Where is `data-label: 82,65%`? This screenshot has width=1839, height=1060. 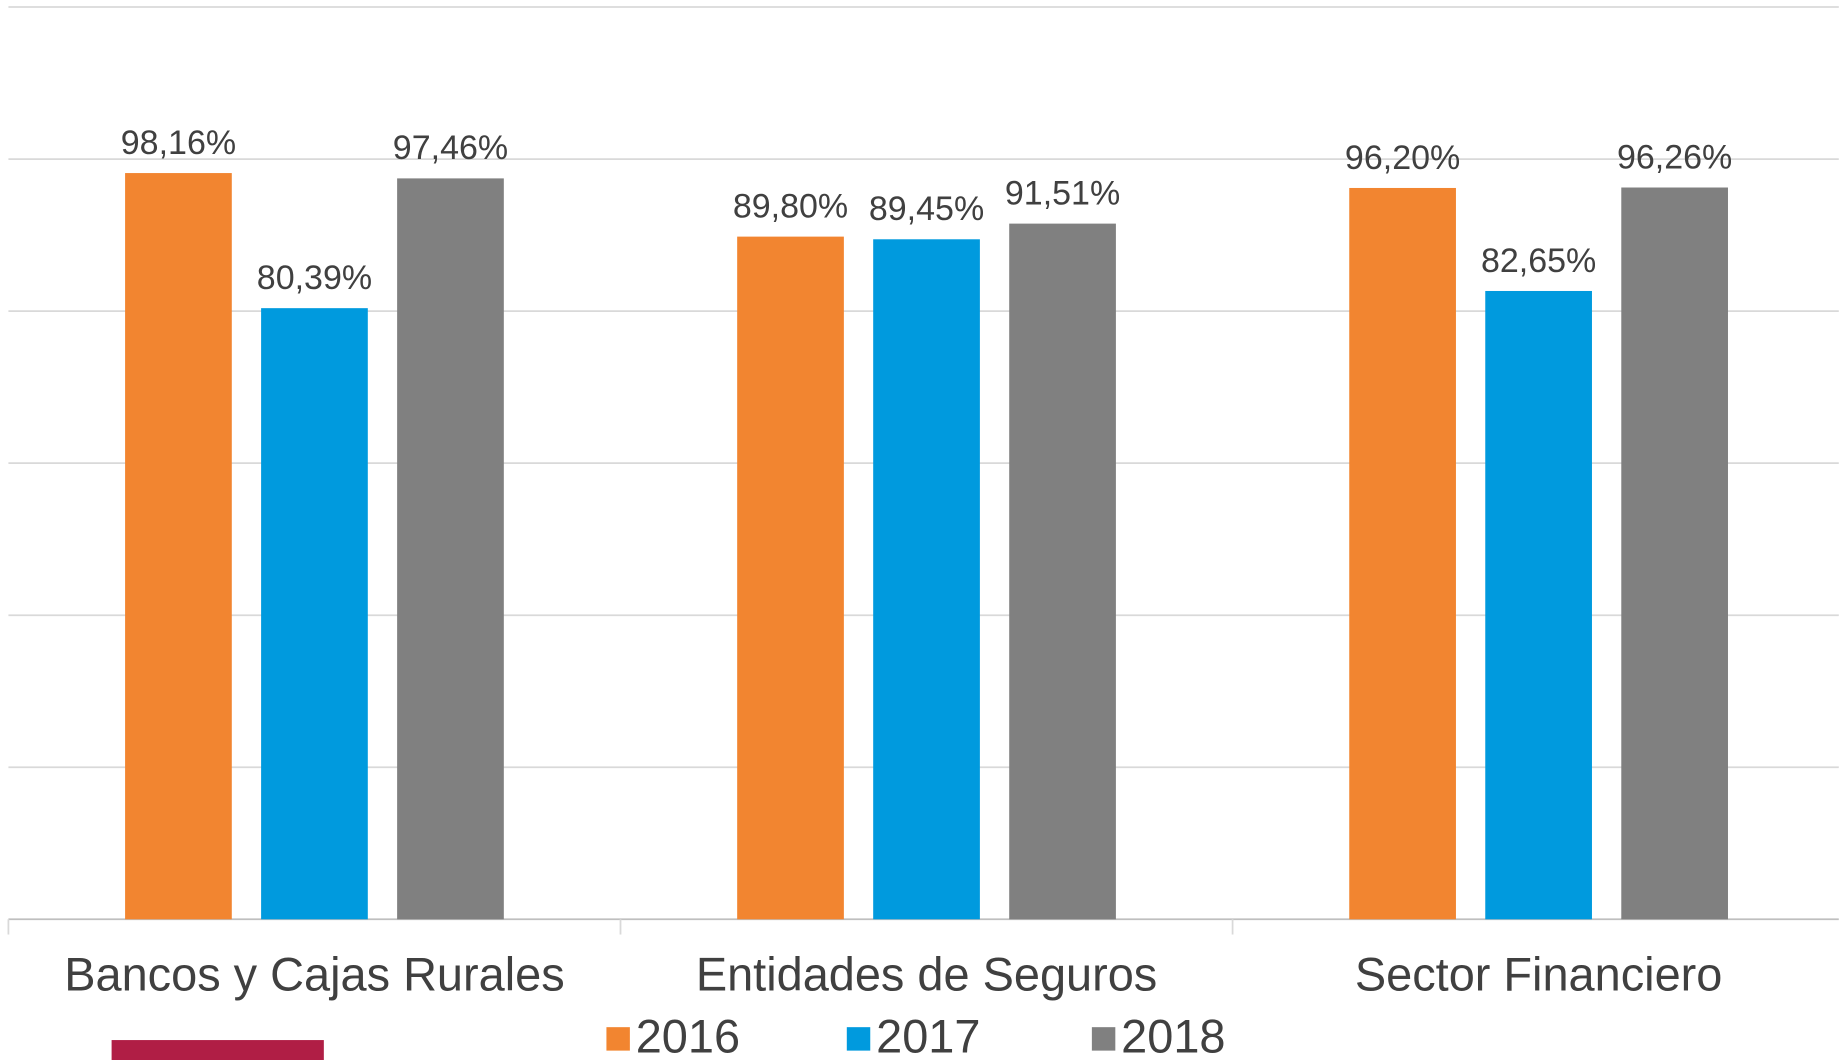
data-label: 82,65% is located at coordinates (1538, 261).